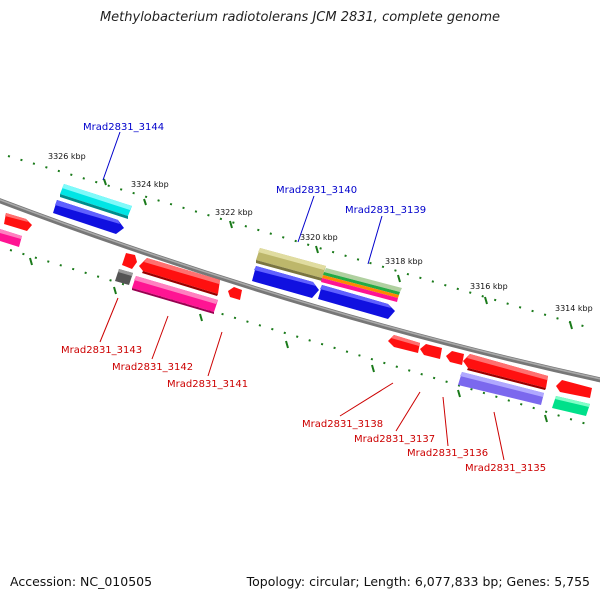  Describe the element at coordinates (447, 453) in the screenshot. I see `gene-label-3136: Mrad2831_3136` at that location.